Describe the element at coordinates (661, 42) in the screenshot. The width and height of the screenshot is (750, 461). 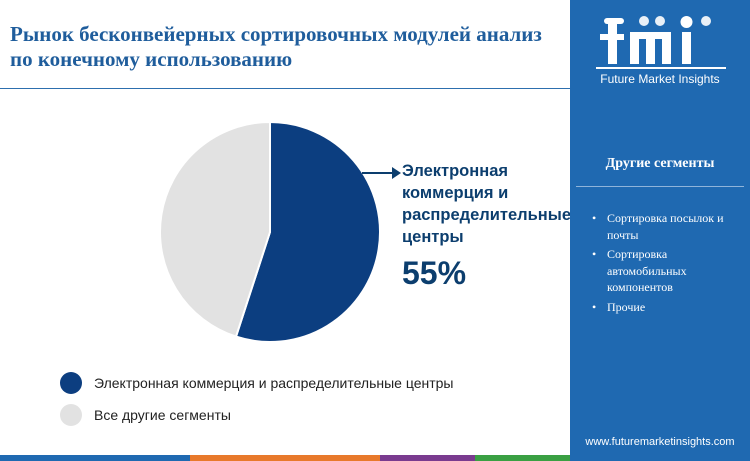
I see `fmi-logo` at that location.